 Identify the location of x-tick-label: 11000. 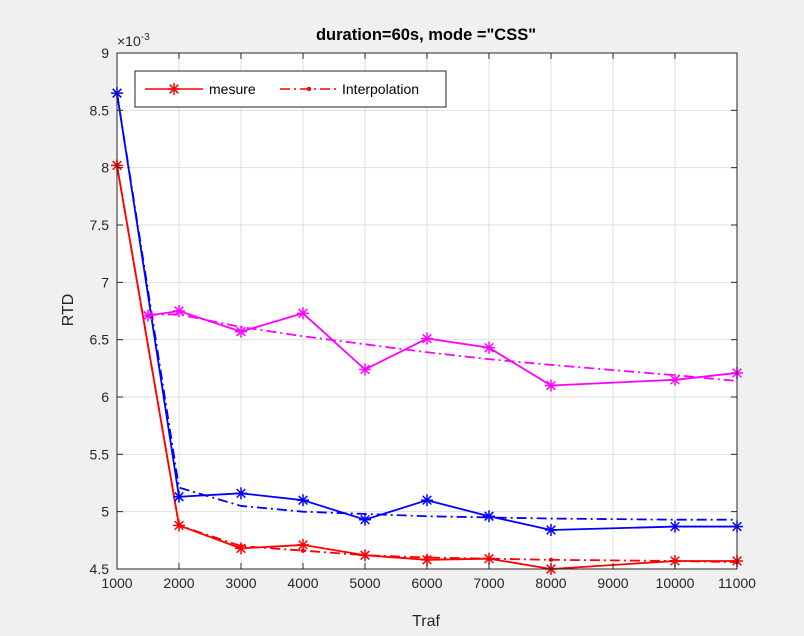
(737, 583).